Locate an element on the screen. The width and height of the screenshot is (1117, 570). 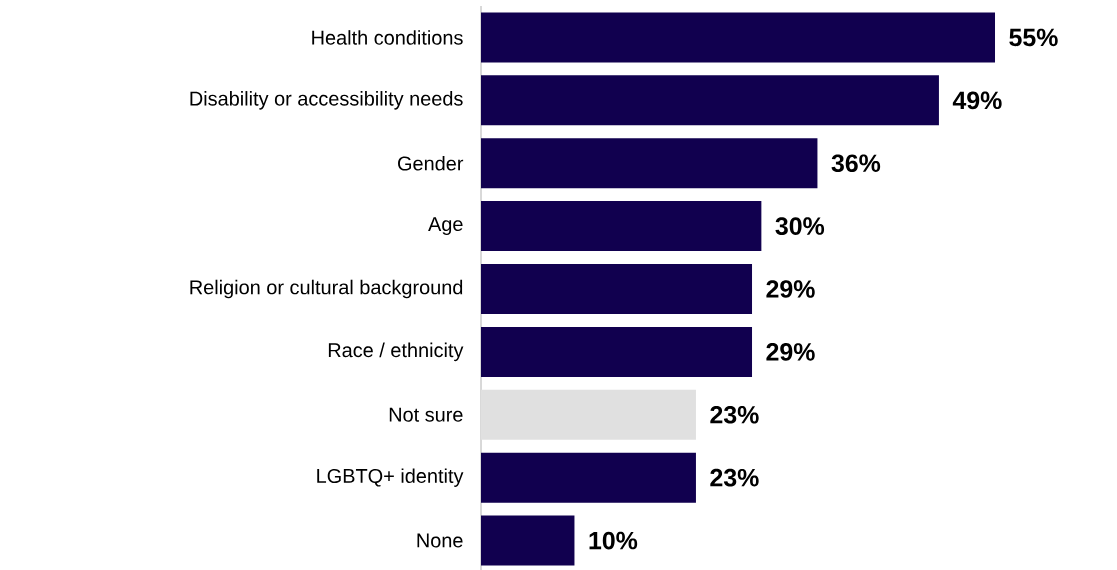
y-tick-label: Race / ethnicity is located at coordinates (396, 352).